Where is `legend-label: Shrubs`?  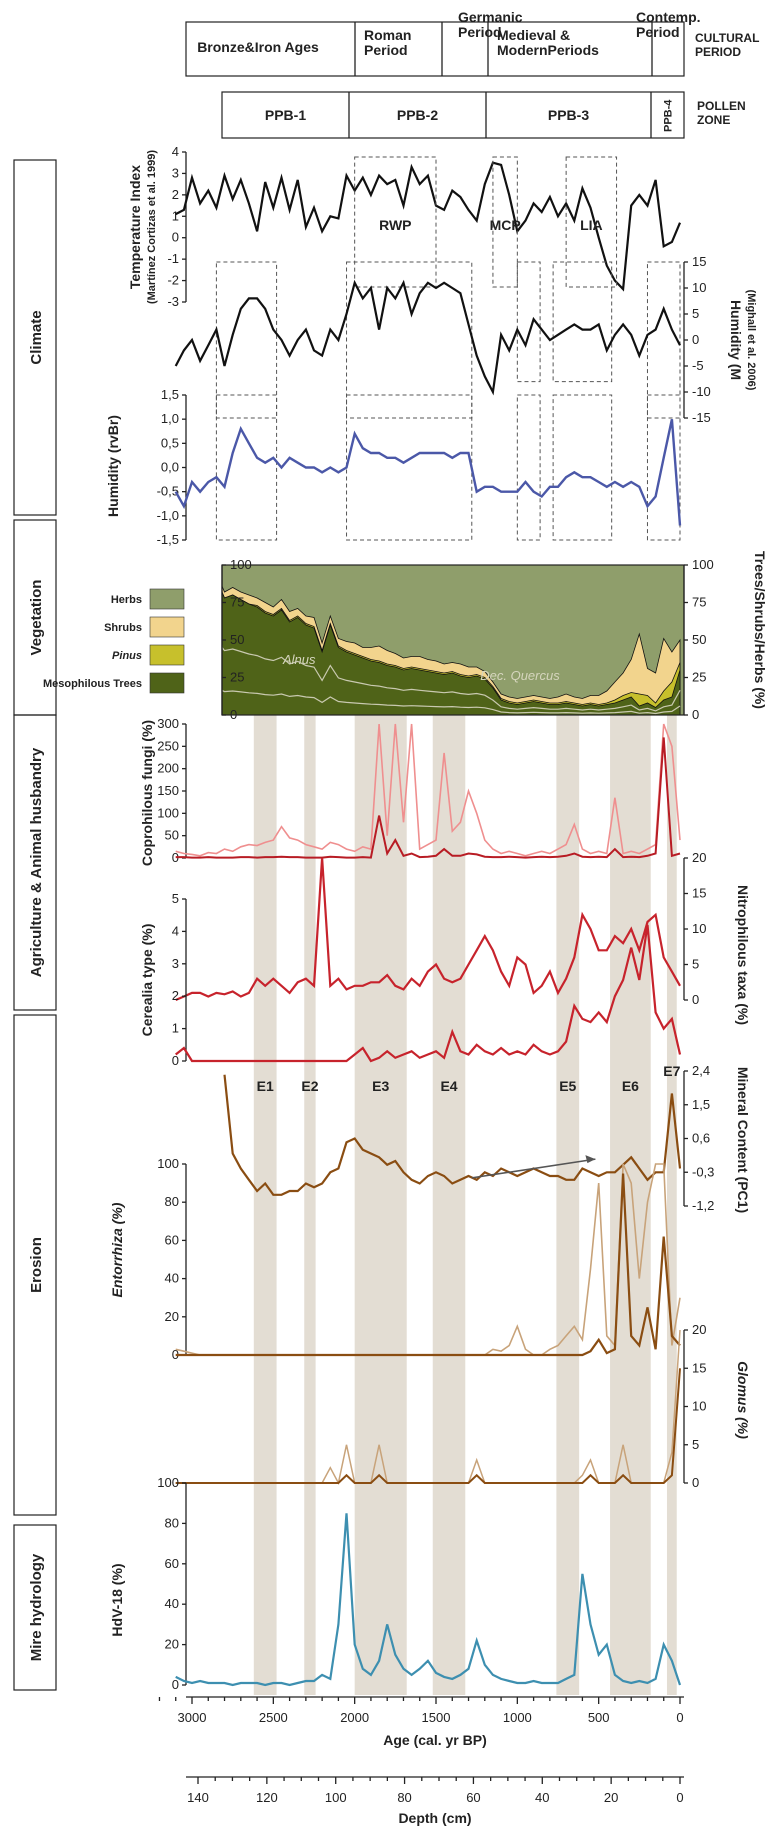
legend-label: Shrubs is located at coordinates (123, 628).